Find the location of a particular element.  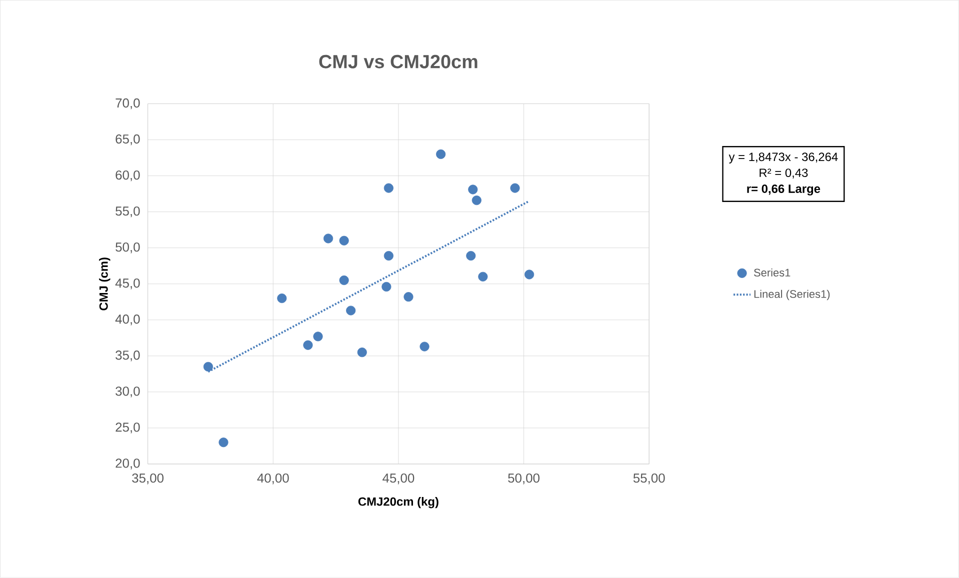

y-tick-label: 60,0 is located at coordinates (128, 176).